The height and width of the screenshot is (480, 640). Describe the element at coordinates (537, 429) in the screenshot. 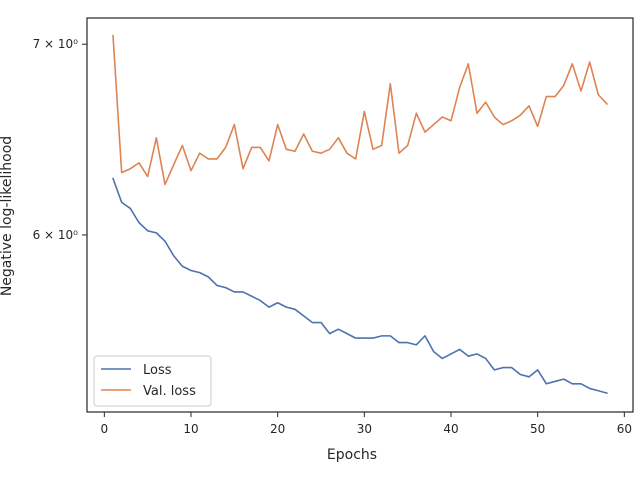

I see `x-tick-label: 50` at that location.